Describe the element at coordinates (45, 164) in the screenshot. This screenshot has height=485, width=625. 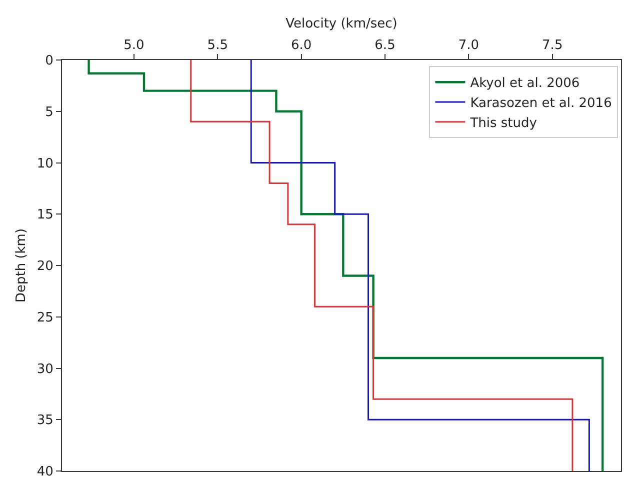
I see `y-tick-label: 10` at that location.